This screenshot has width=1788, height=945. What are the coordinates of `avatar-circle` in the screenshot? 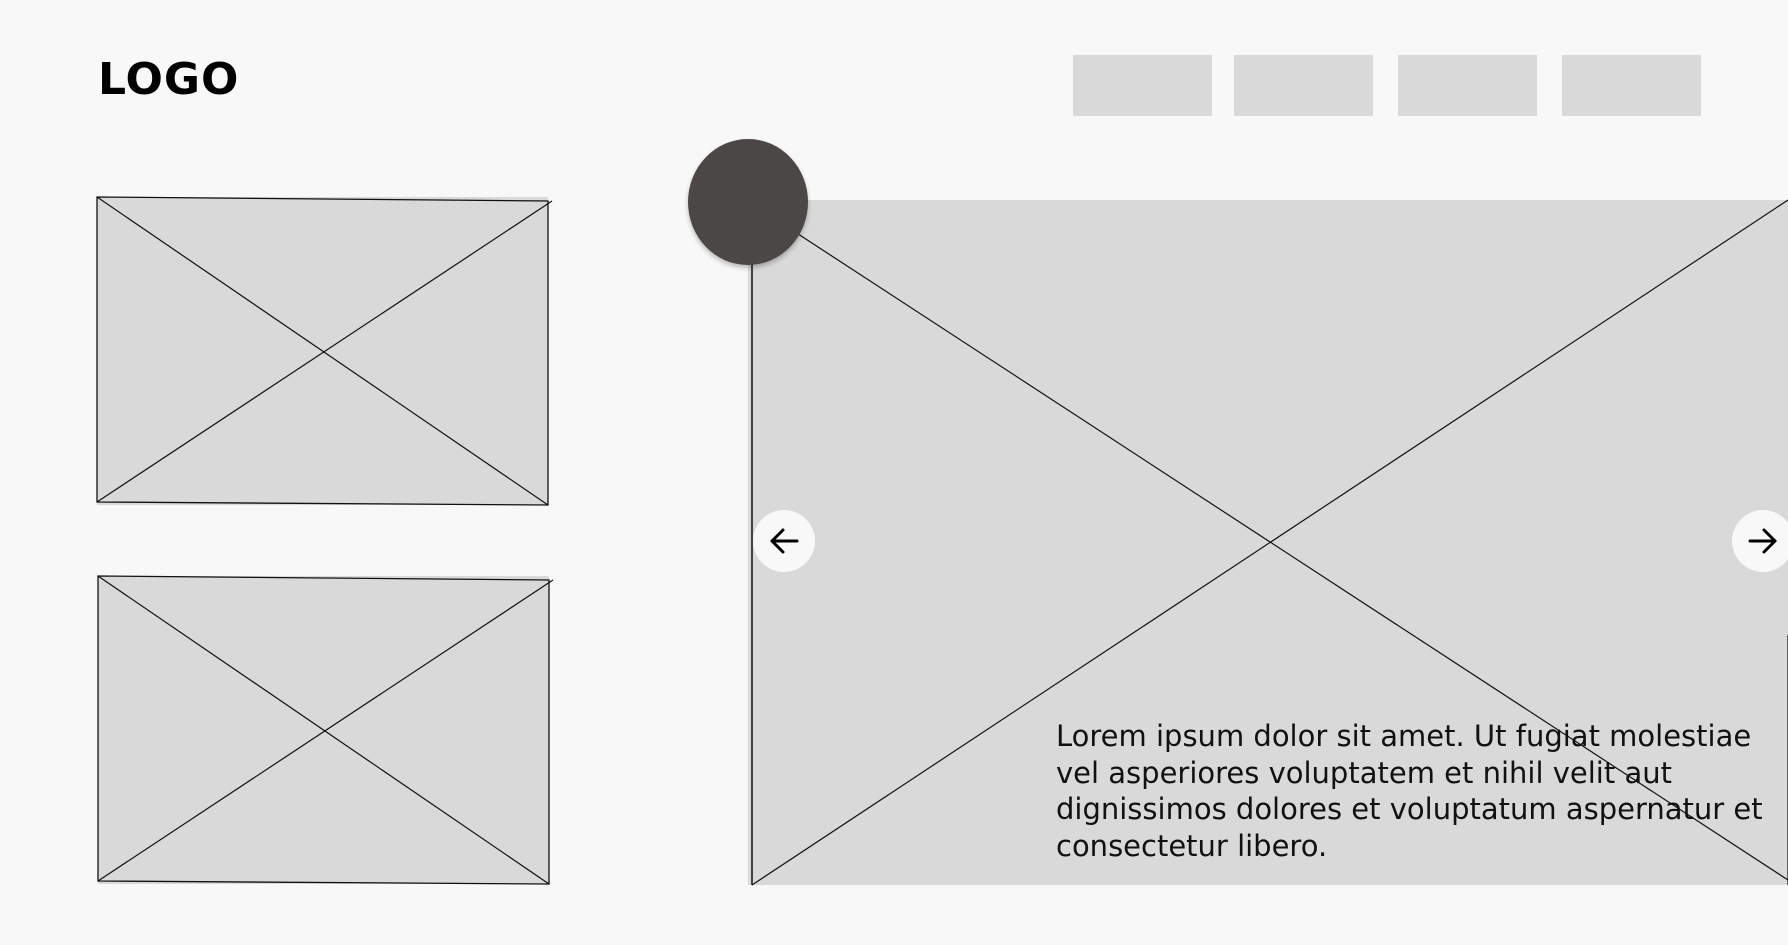 It's located at (748, 202).